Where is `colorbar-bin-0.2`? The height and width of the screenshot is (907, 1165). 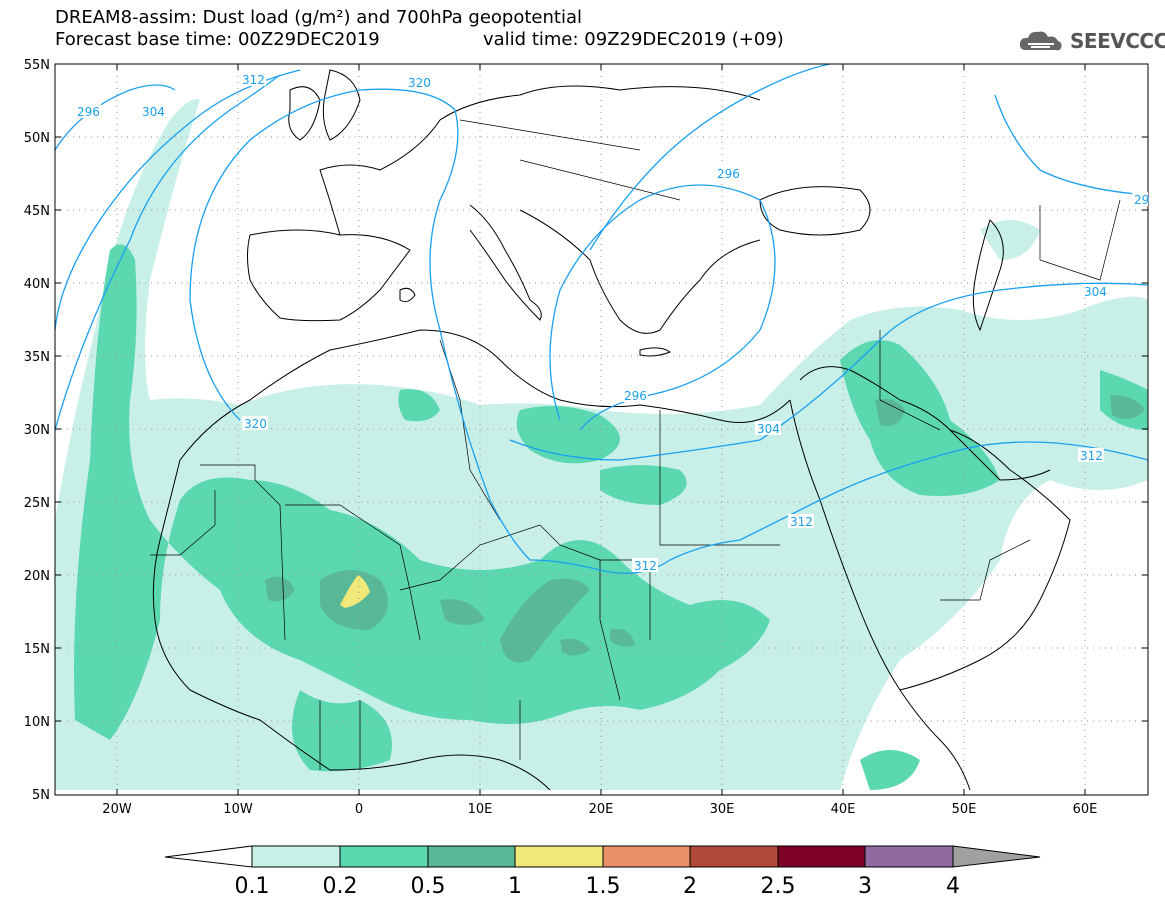 colorbar-bin-0.2 is located at coordinates (384, 856).